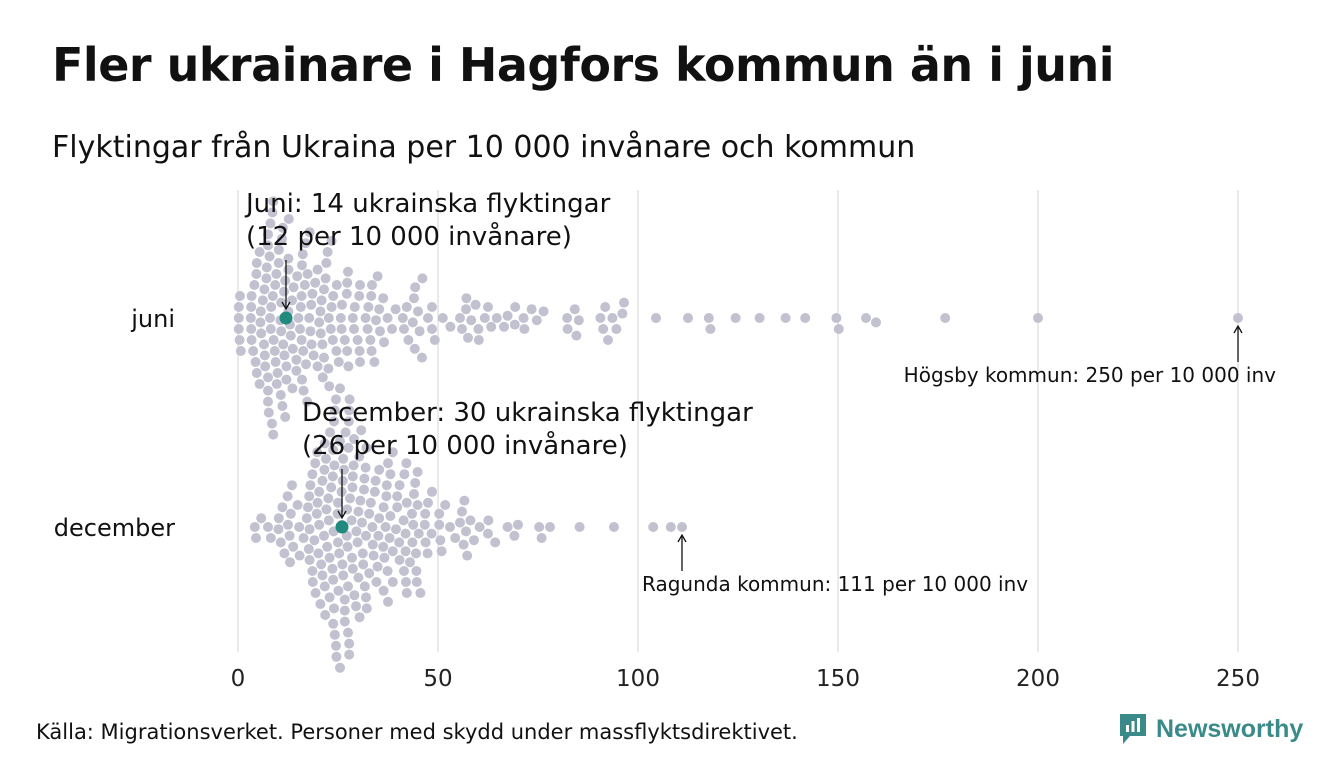 This screenshot has width=1340, height=780. What do you see at coordinates (342, 527) in the screenshot?
I see `highlight-point` at bounding box center [342, 527].